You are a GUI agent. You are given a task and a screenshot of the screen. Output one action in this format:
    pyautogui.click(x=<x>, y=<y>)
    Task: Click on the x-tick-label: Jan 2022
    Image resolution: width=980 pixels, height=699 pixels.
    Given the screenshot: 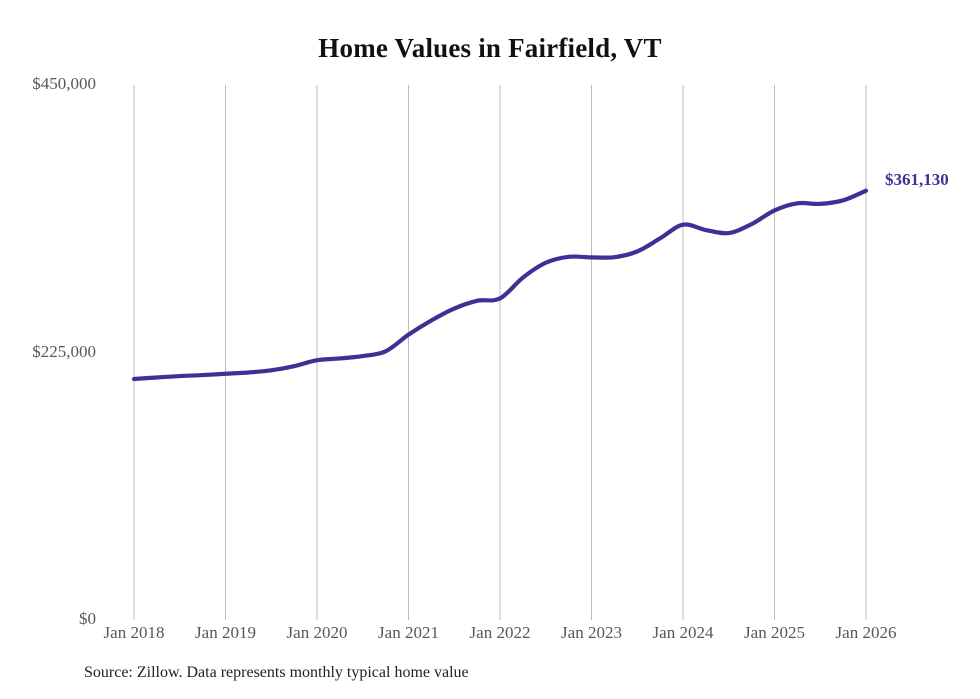 What is the action you would take?
    pyautogui.click(x=500, y=632)
    